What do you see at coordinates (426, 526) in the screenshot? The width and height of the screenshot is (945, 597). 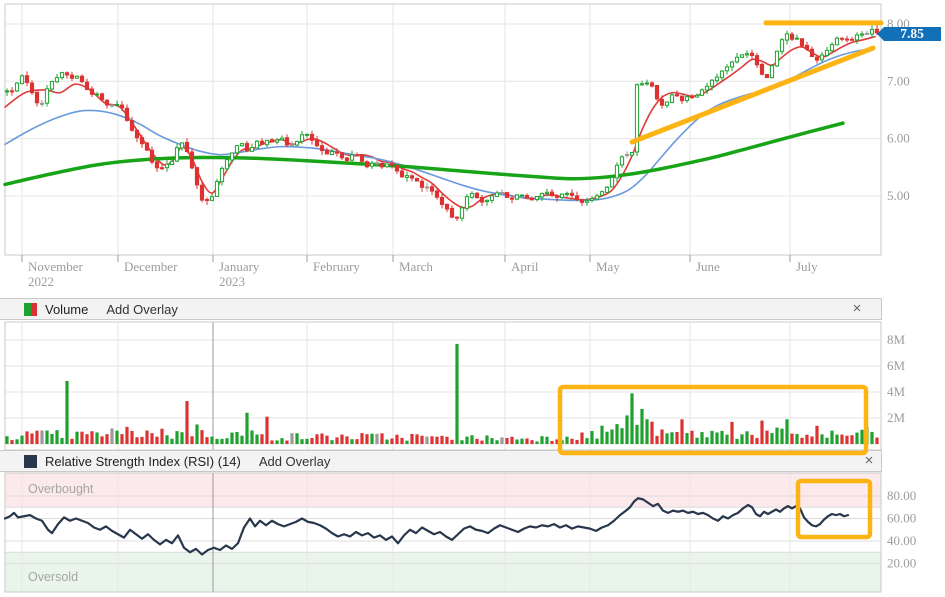 I see `rsi-line-group` at bounding box center [426, 526].